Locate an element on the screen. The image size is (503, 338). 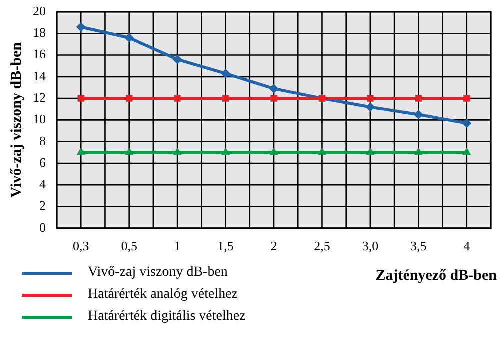
y-tick-label: 6 is located at coordinates (43, 162).